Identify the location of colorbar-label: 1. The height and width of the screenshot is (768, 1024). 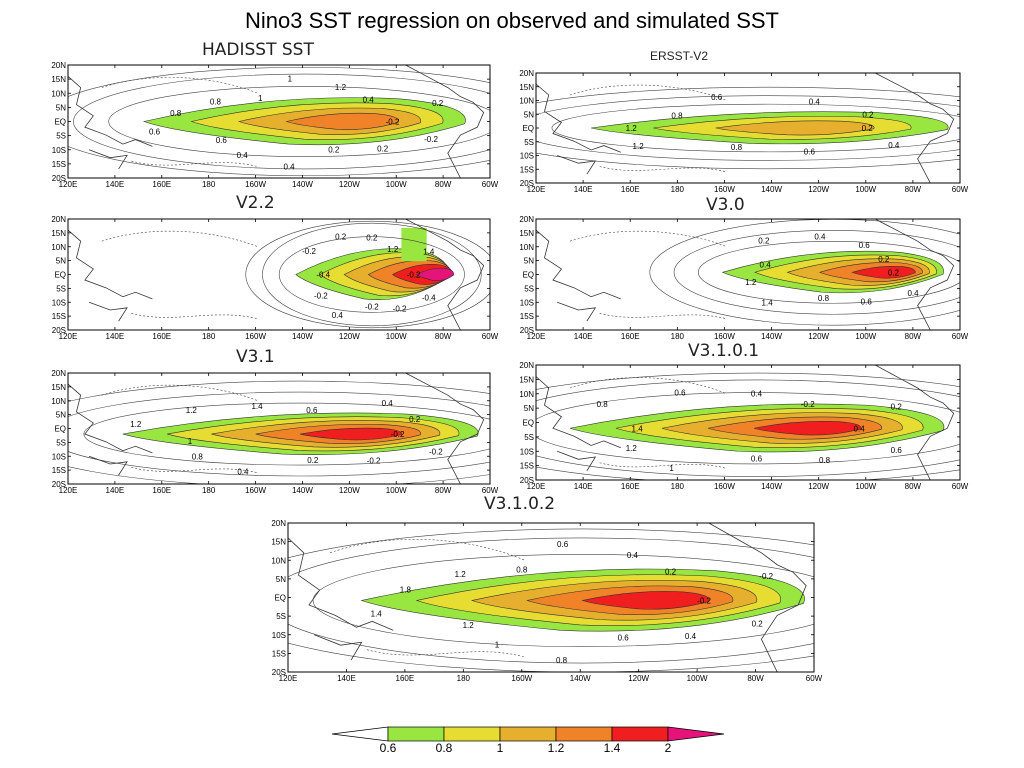
(500, 748).